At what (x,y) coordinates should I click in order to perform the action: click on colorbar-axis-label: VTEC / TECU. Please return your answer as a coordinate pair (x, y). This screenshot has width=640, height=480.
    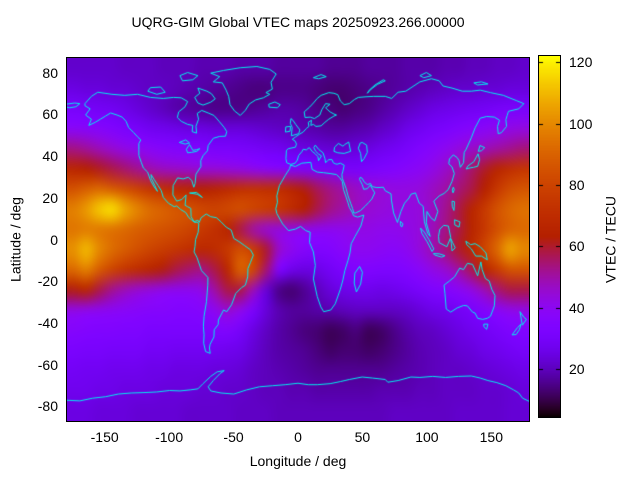
    Looking at the image, I should click on (610, 239).